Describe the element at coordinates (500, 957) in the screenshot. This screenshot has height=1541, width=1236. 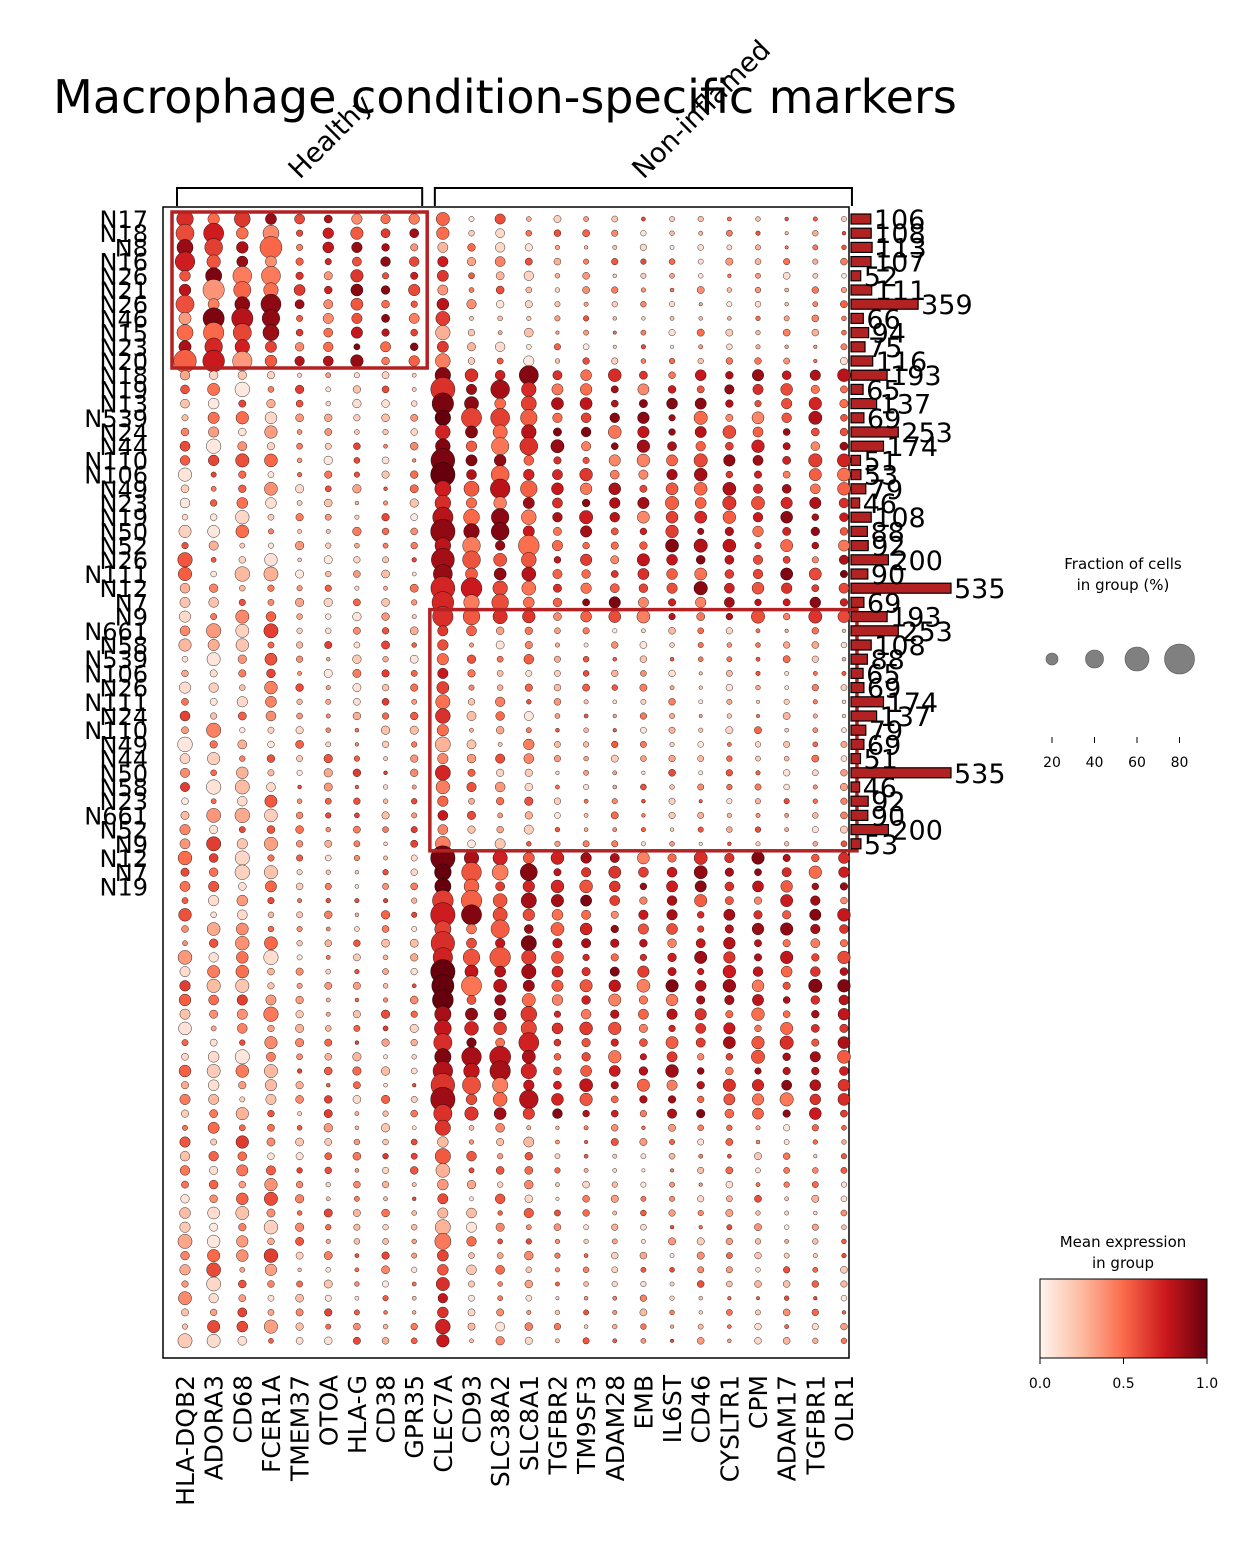
I see `dot-r52-SLC38A2` at that location.